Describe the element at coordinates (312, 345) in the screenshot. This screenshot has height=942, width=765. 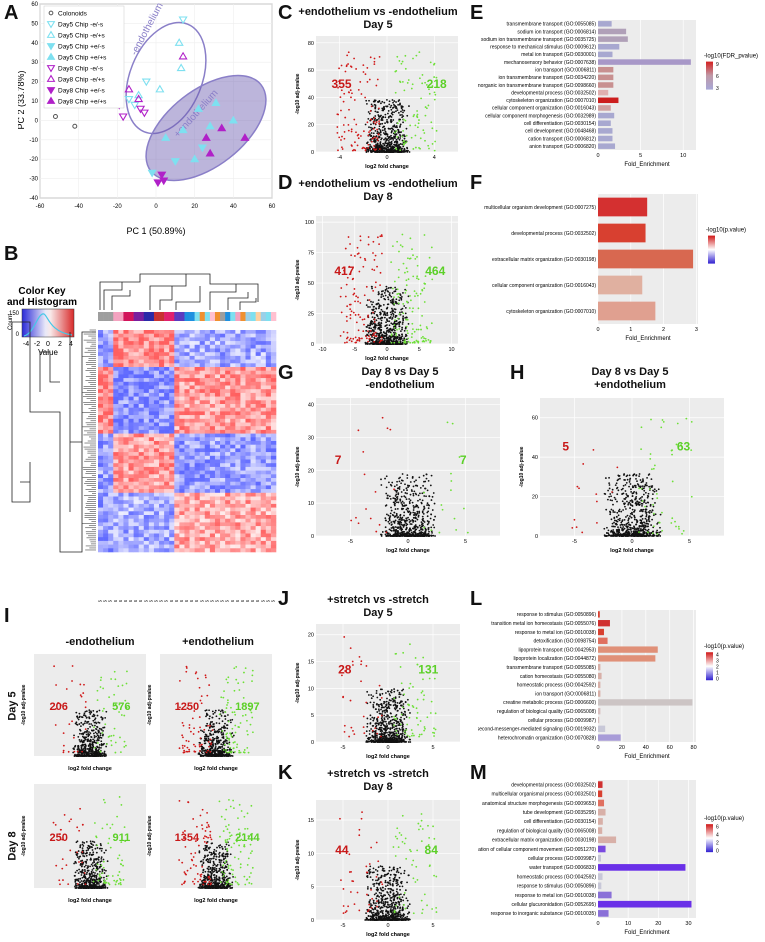
I see `volcano-y-tick: 0` at that location.